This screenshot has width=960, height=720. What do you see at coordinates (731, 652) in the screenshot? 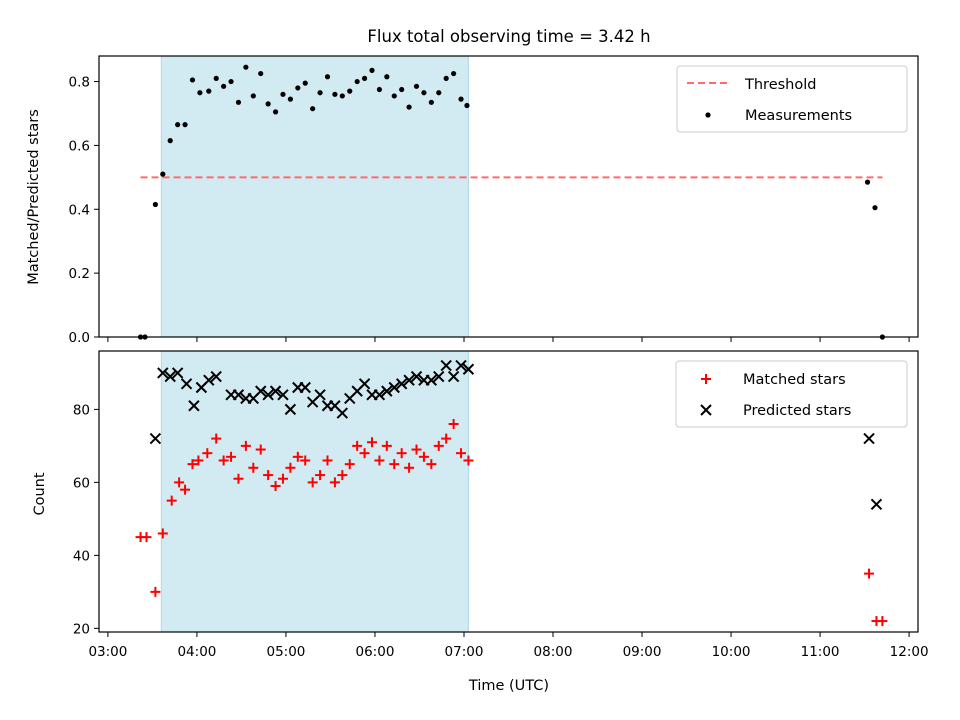
I see `x-tick-label: 10:00` at bounding box center [731, 652].